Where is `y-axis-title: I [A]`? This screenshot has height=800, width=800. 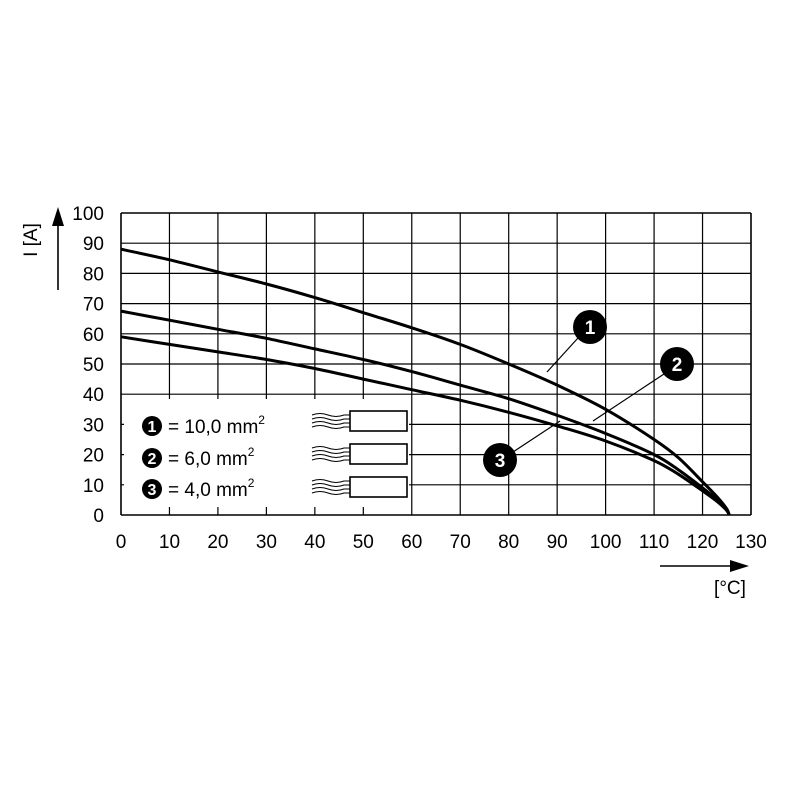
y-axis-title: I [A] is located at coordinates (31, 240).